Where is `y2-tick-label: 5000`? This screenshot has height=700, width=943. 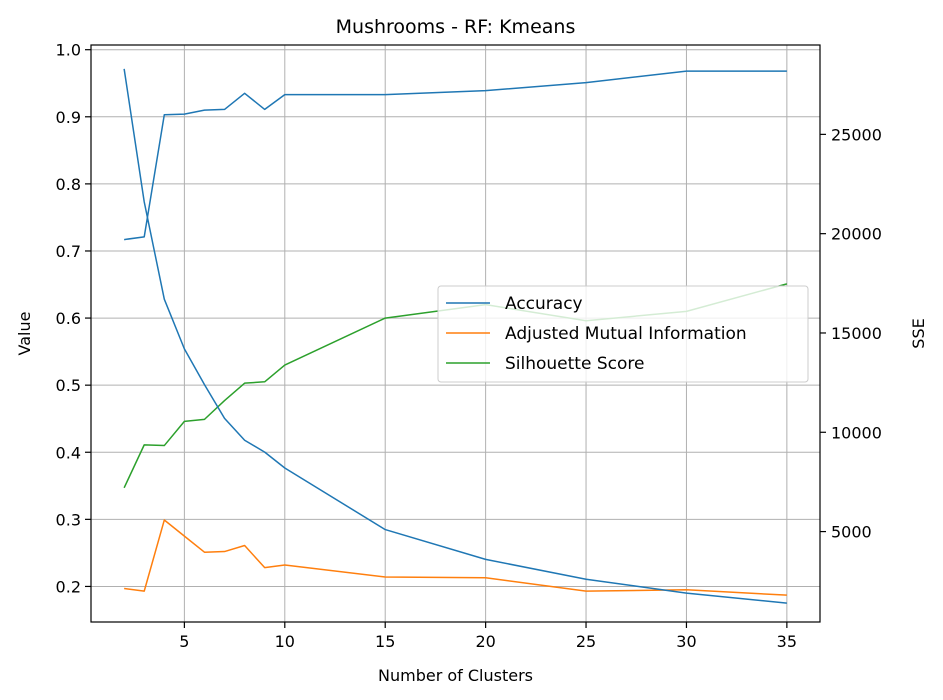
y2-tick-label: 5000 is located at coordinates (851, 532).